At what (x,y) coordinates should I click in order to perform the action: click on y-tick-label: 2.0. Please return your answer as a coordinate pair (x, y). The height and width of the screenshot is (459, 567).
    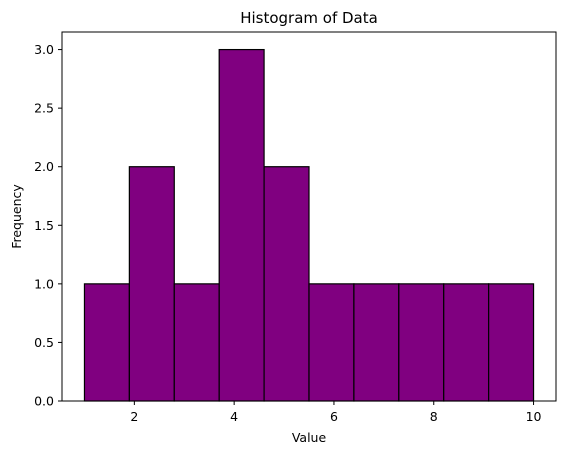
    Looking at the image, I should click on (44, 166).